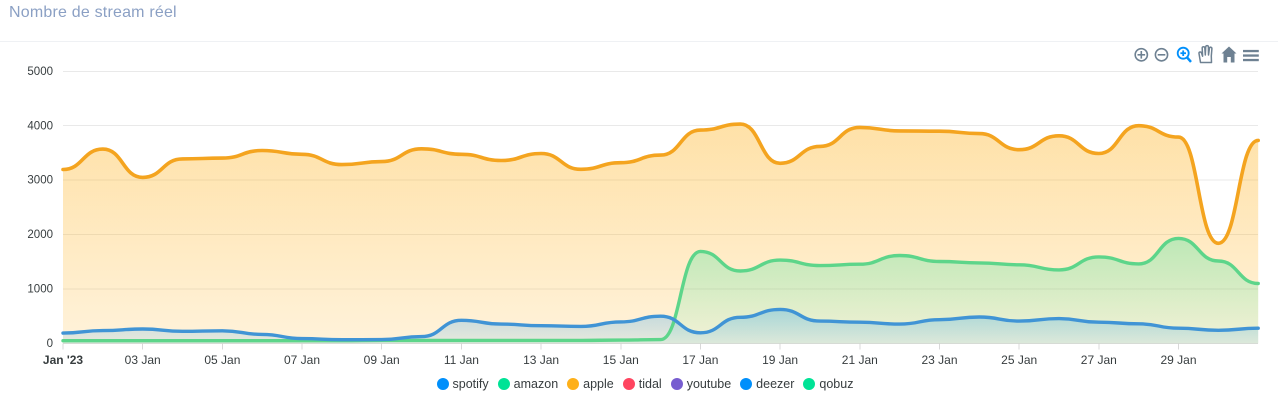 The height and width of the screenshot is (401, 1278). What do you see at coordinates (780, 360) in the screenshot?
I see `svg-text: 19 Jan` at bounding box center [780, 360].